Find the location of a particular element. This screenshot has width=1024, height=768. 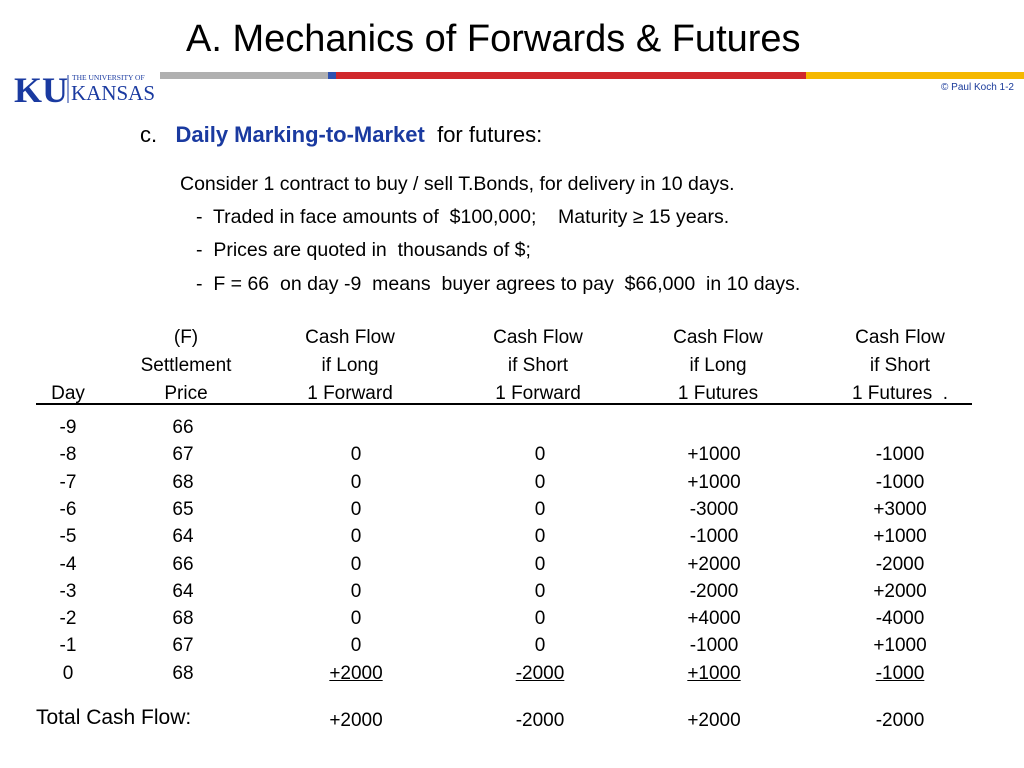

header-price: (F) is located at coordinates (186, 337).